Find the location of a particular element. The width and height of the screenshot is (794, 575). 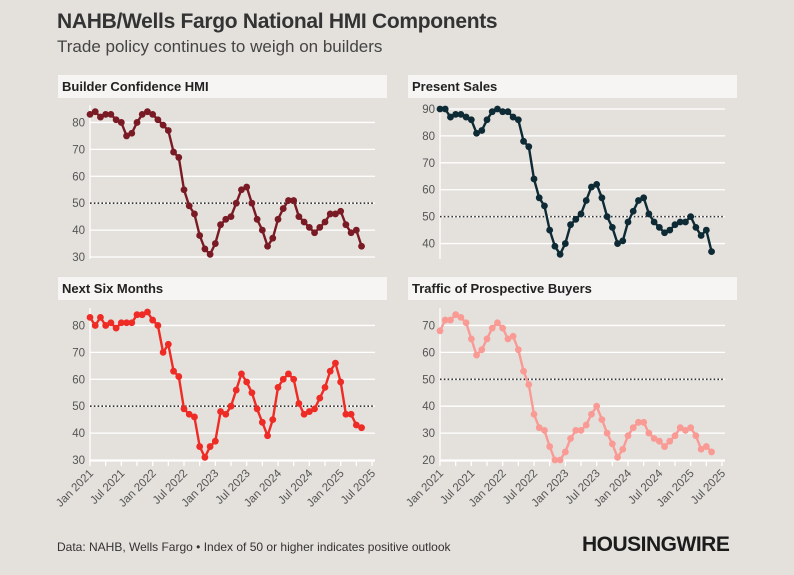

panel-title-builder-confidence: Builder Confidence HMI is located at coordinates (222, 86).